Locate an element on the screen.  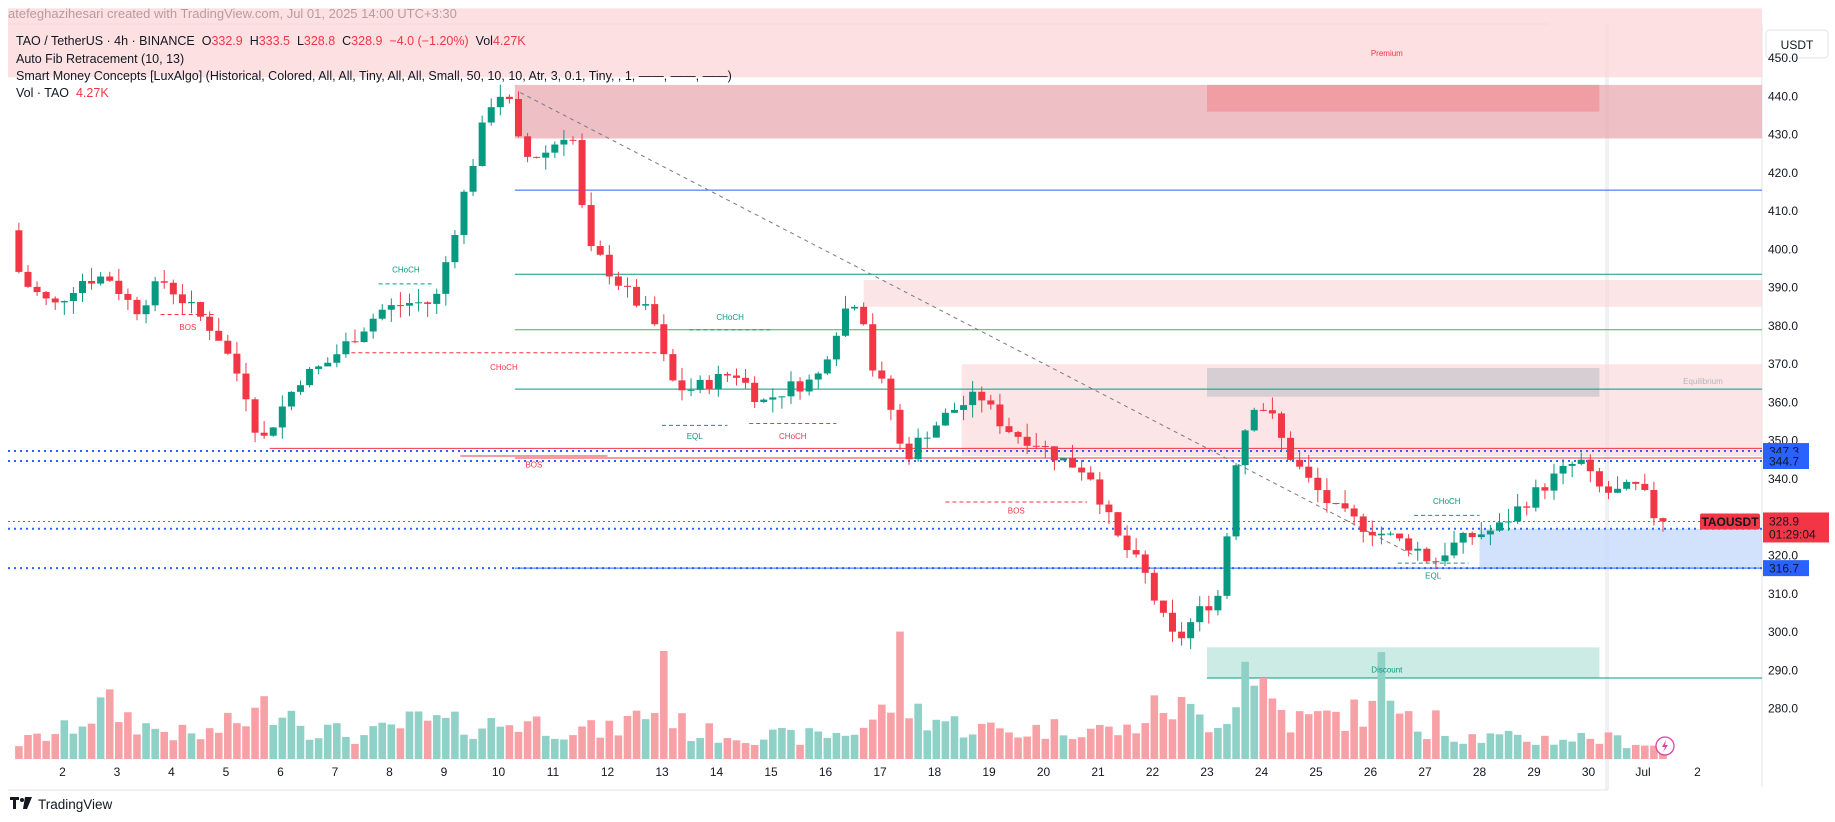
tradingview-logo: TradingView is located at coordinates (61, 804).